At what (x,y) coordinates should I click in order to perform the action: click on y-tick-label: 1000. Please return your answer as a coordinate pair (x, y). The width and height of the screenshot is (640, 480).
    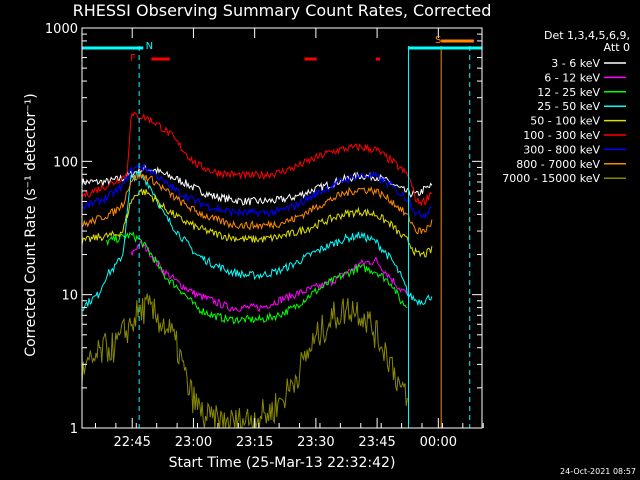
    Looking at the image, I should click on (61, 29).